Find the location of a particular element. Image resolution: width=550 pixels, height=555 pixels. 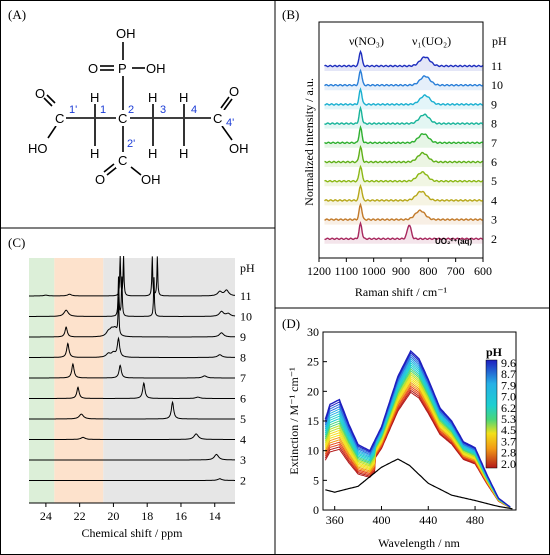

uvvis-y-tick-label-0: 0 is located at coordinates (316, 510).